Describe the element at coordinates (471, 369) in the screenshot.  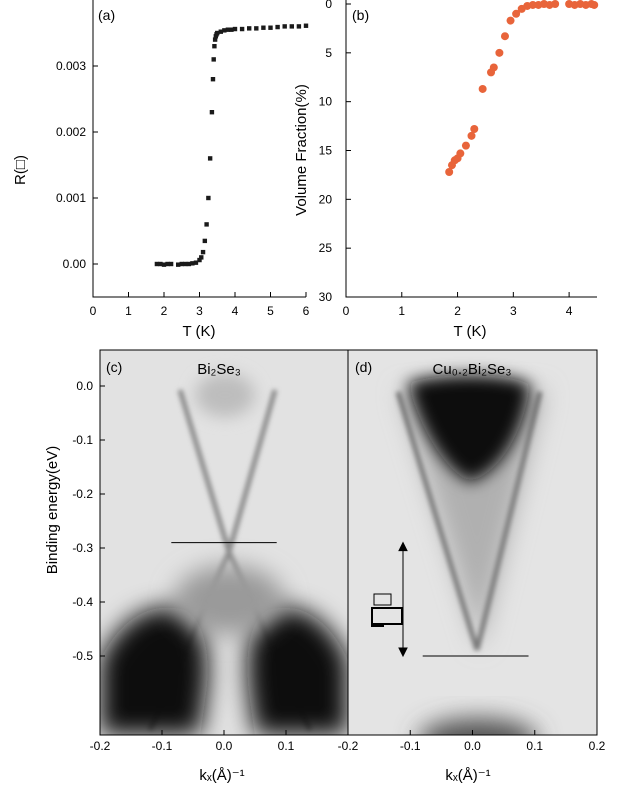
I see `panel-d-title: Cu₀.₂Bi₂Se₃` at that location.